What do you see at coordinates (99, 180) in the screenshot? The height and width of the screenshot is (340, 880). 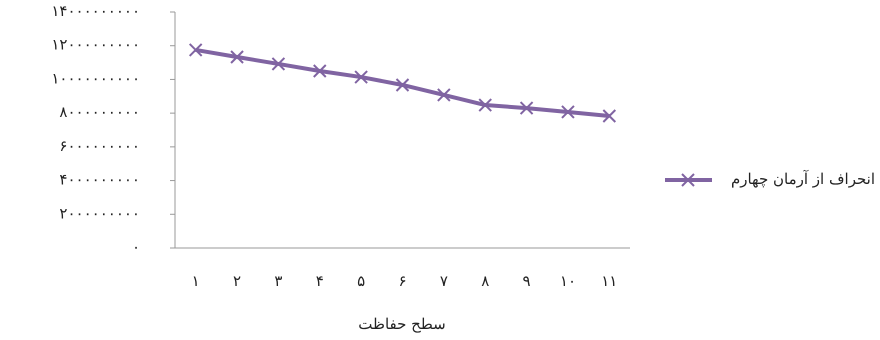 I see `y-tick-label: ۴۰۰۰۰۰۰۰۰۰` at bounding box center [99, 180].